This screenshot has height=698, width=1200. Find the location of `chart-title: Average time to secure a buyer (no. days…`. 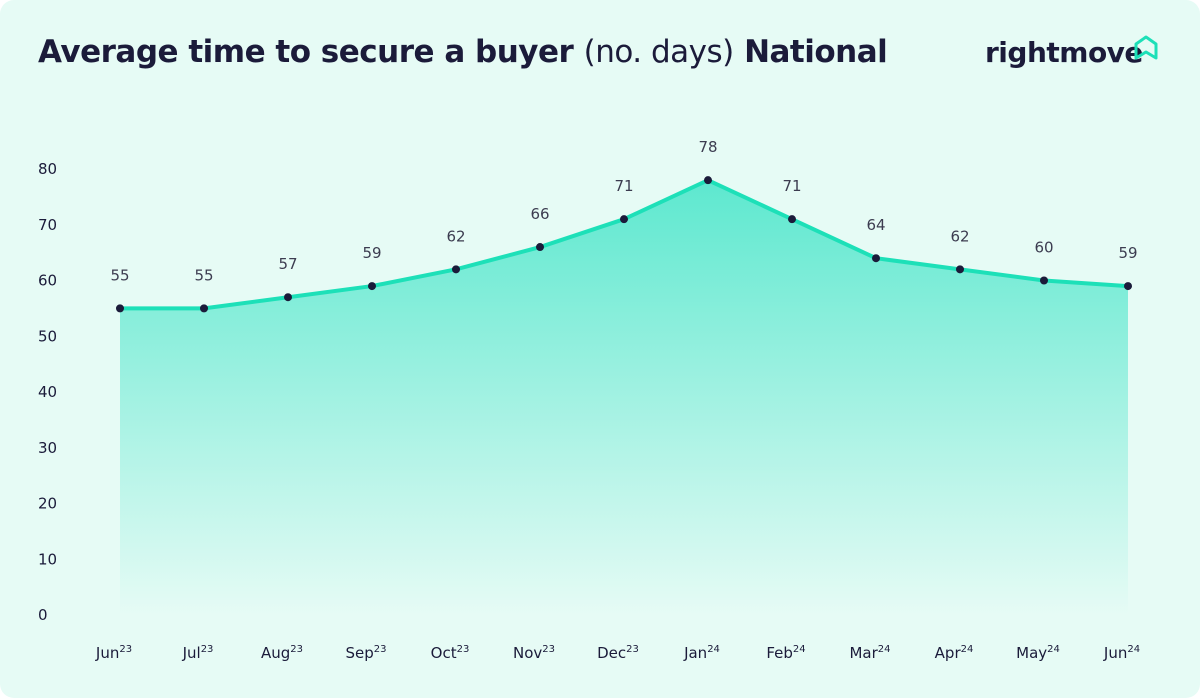

chart-title: Average time to secure a buyer (no. days… is located at coordinates (463, 52).